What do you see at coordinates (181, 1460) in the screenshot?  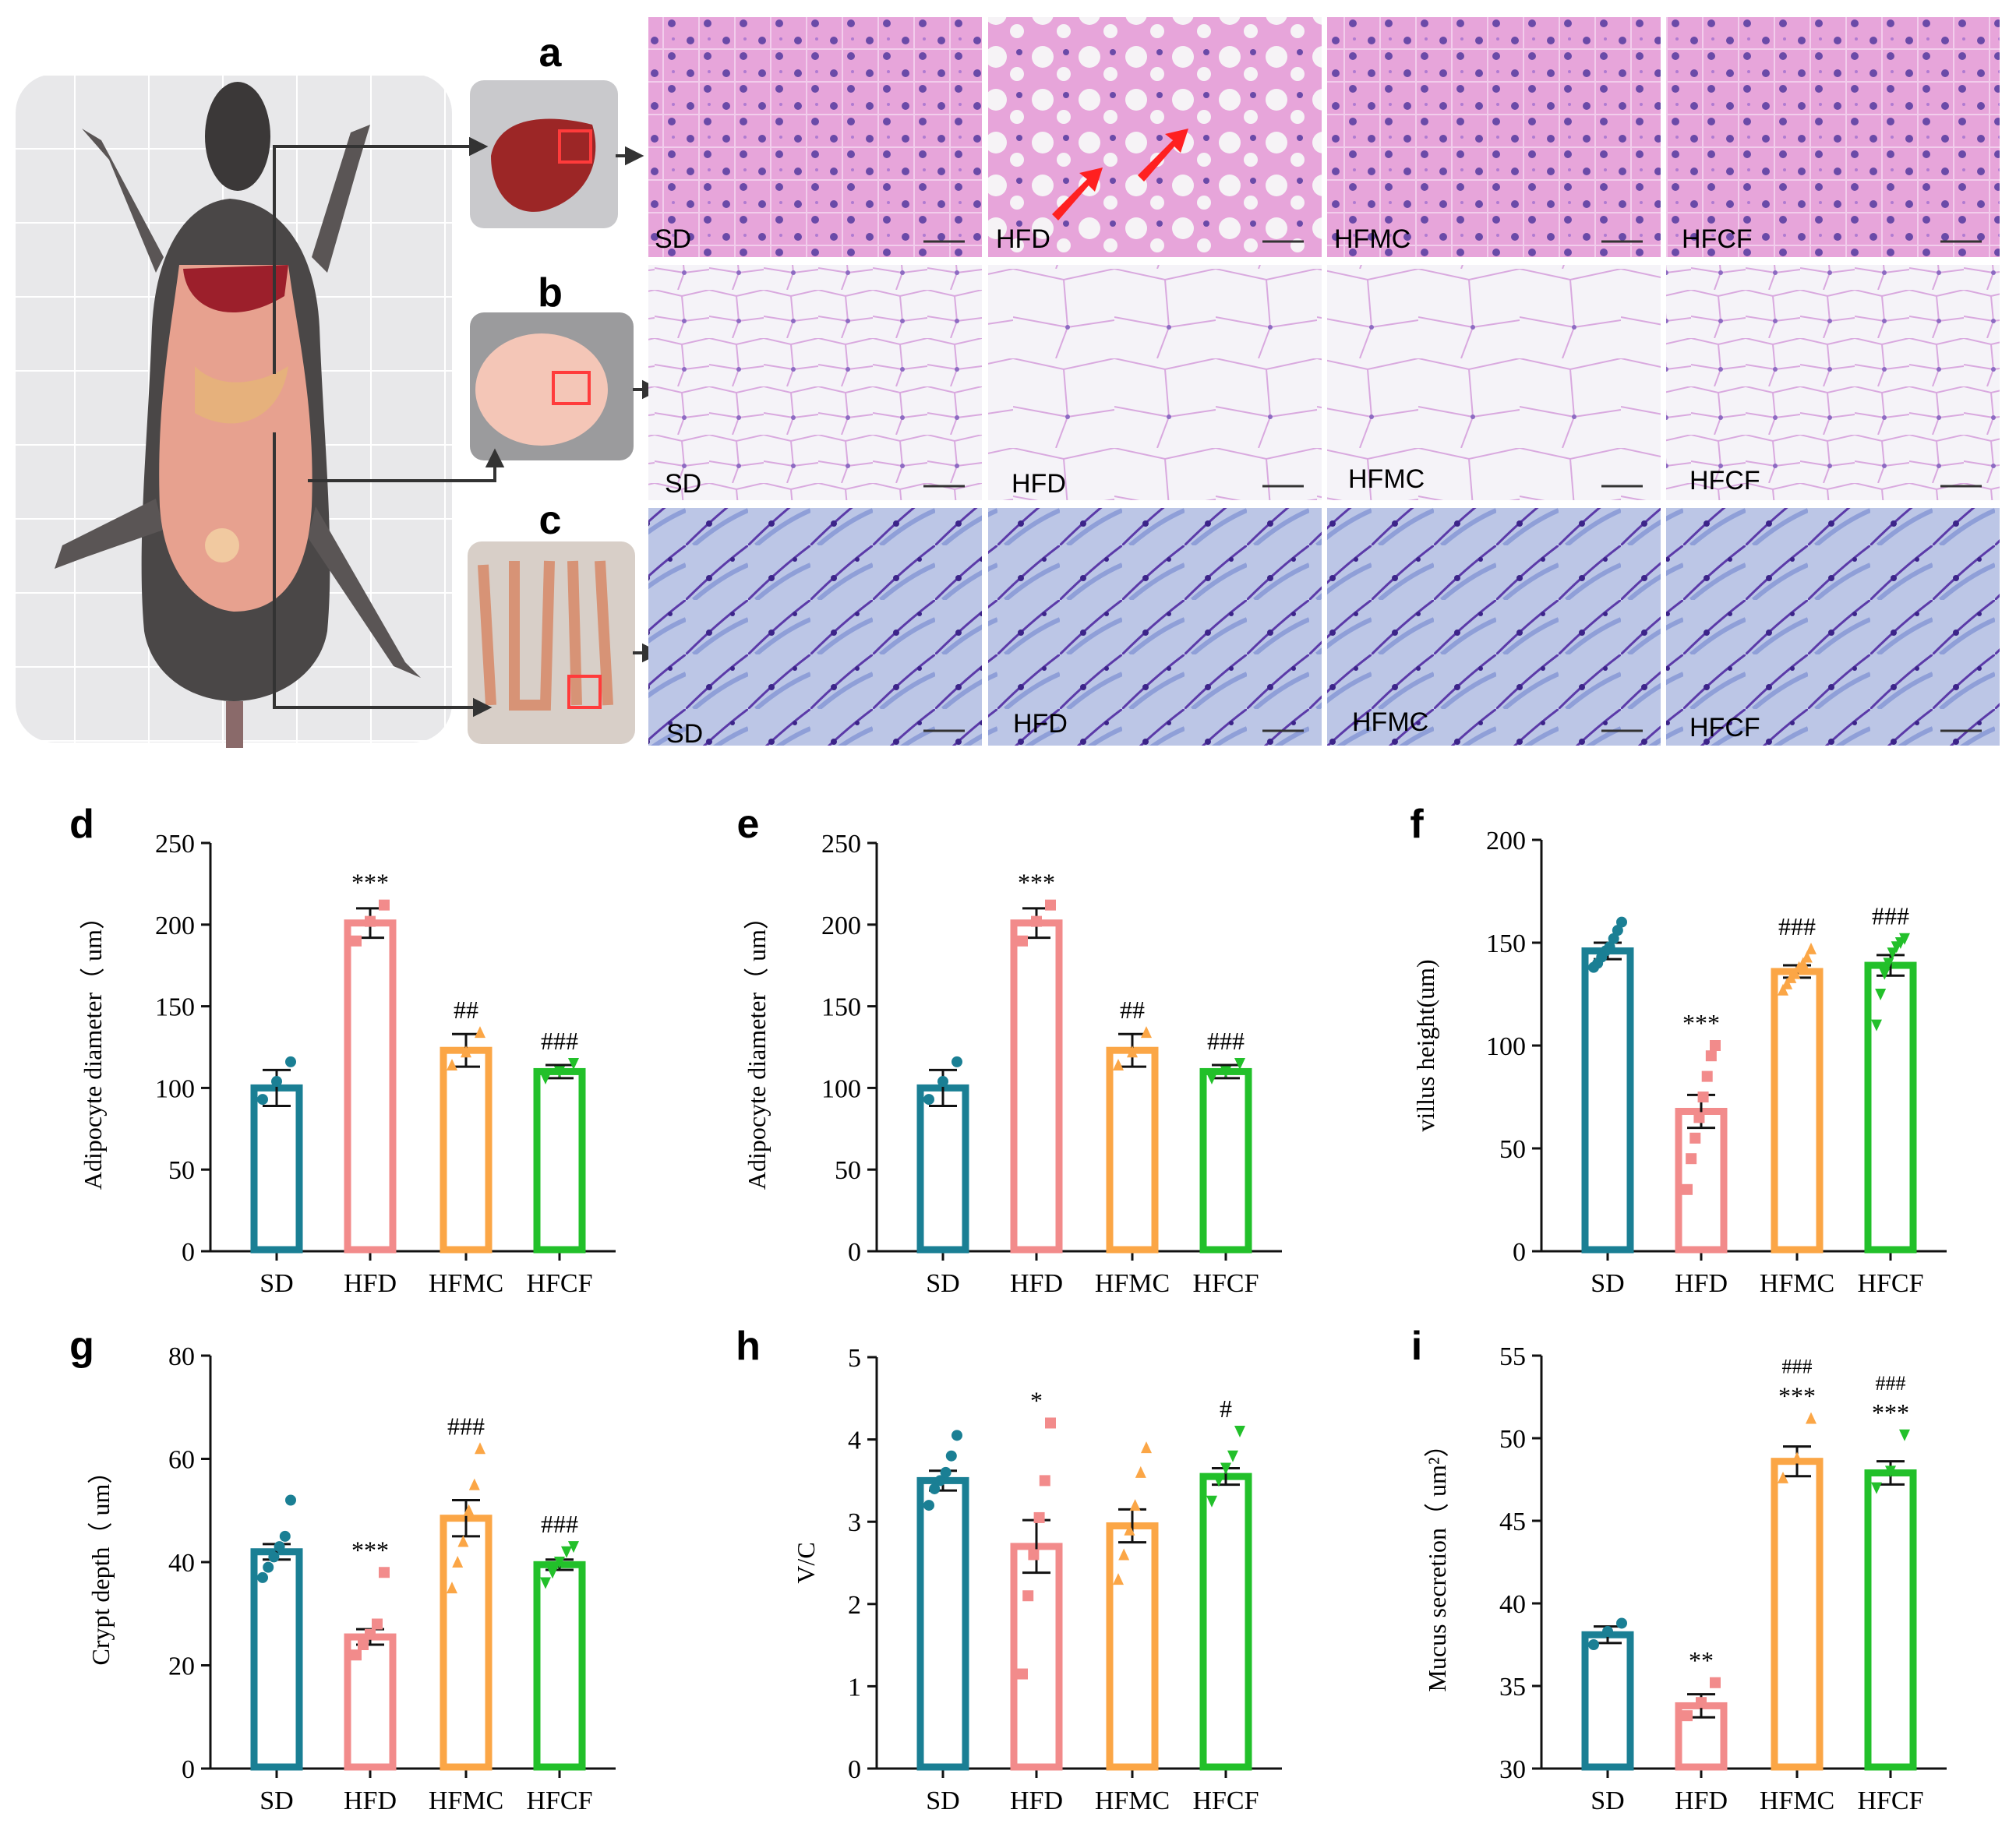 I see `y-tick-label: 60` at bounding box center [181, 1460].